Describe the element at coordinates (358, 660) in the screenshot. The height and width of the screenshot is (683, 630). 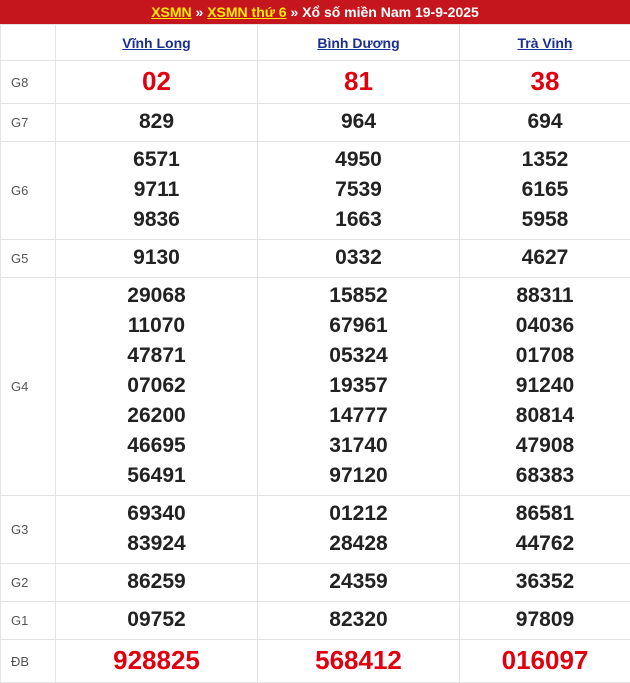
I see `prize-number: 568412` at that location.